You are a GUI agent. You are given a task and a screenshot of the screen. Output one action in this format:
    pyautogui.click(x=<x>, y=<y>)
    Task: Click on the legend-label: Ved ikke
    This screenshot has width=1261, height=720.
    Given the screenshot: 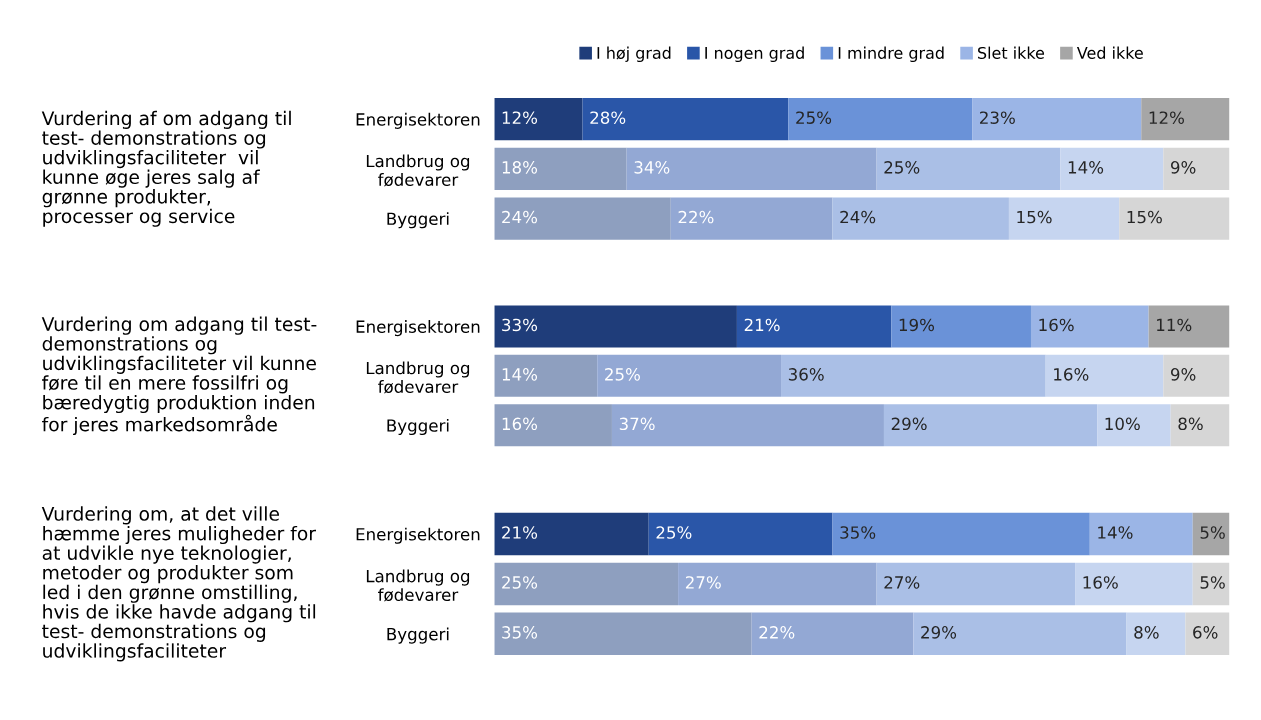 What is the action you would take?
    pyautogui.click(x=1109, y=52)
    